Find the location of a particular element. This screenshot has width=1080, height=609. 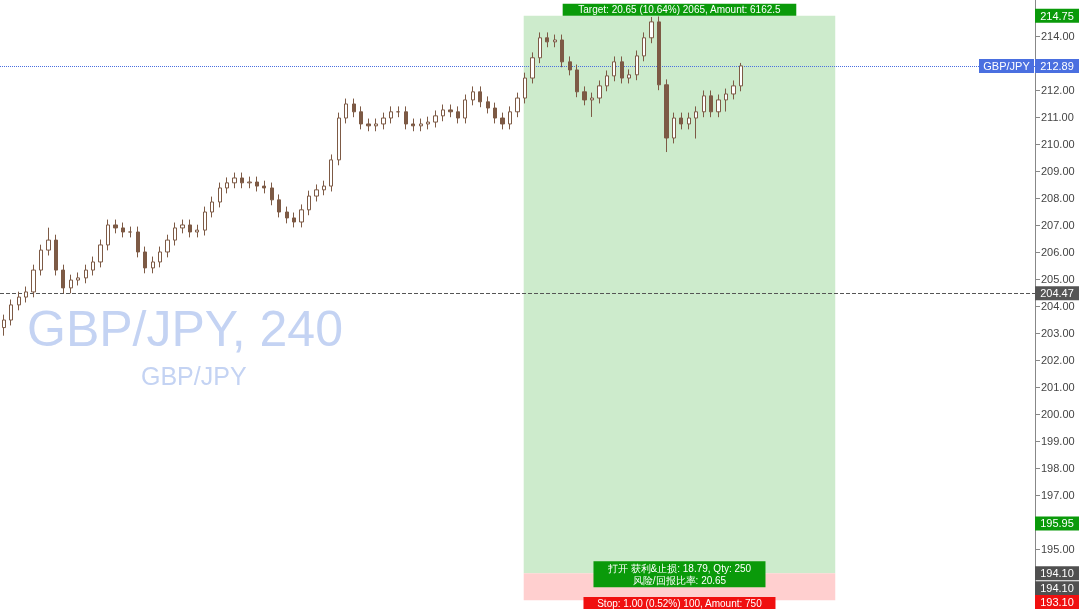

annotation: 194.10 is located at coordinates (1057, 573).